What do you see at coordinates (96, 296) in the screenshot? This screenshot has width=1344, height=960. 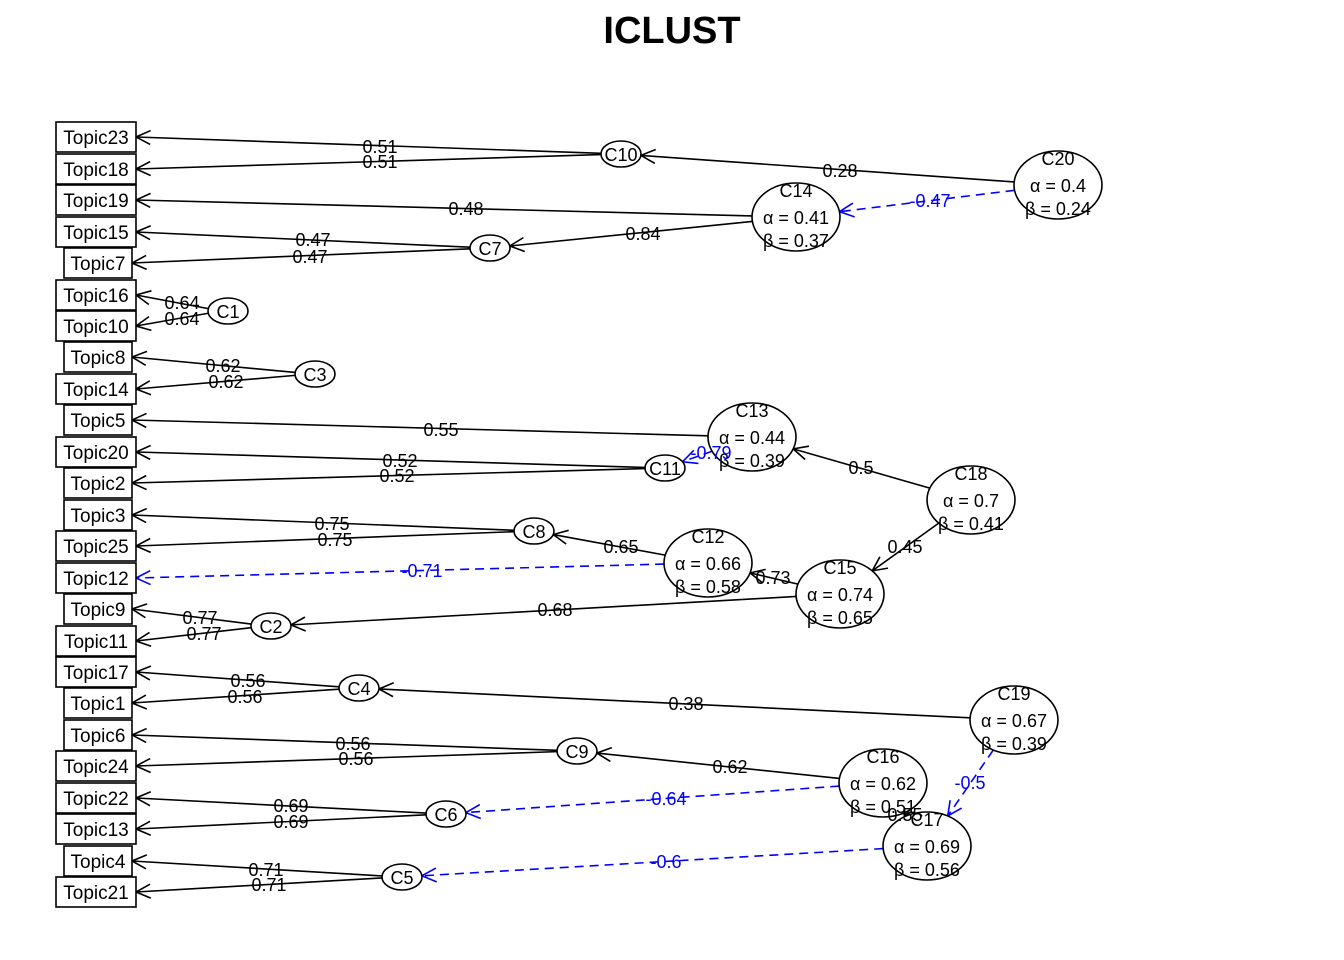 I see `item-label: Topic16` at bounding box center [96, 296].